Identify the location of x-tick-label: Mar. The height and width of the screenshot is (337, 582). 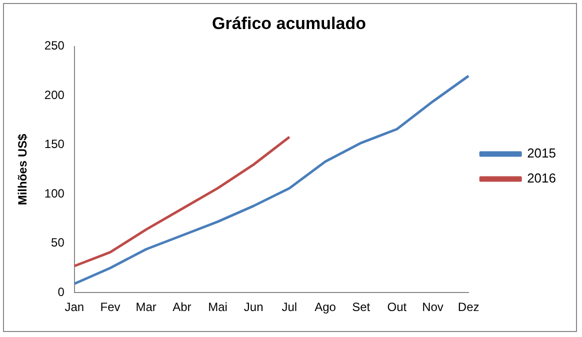
(146, 307).